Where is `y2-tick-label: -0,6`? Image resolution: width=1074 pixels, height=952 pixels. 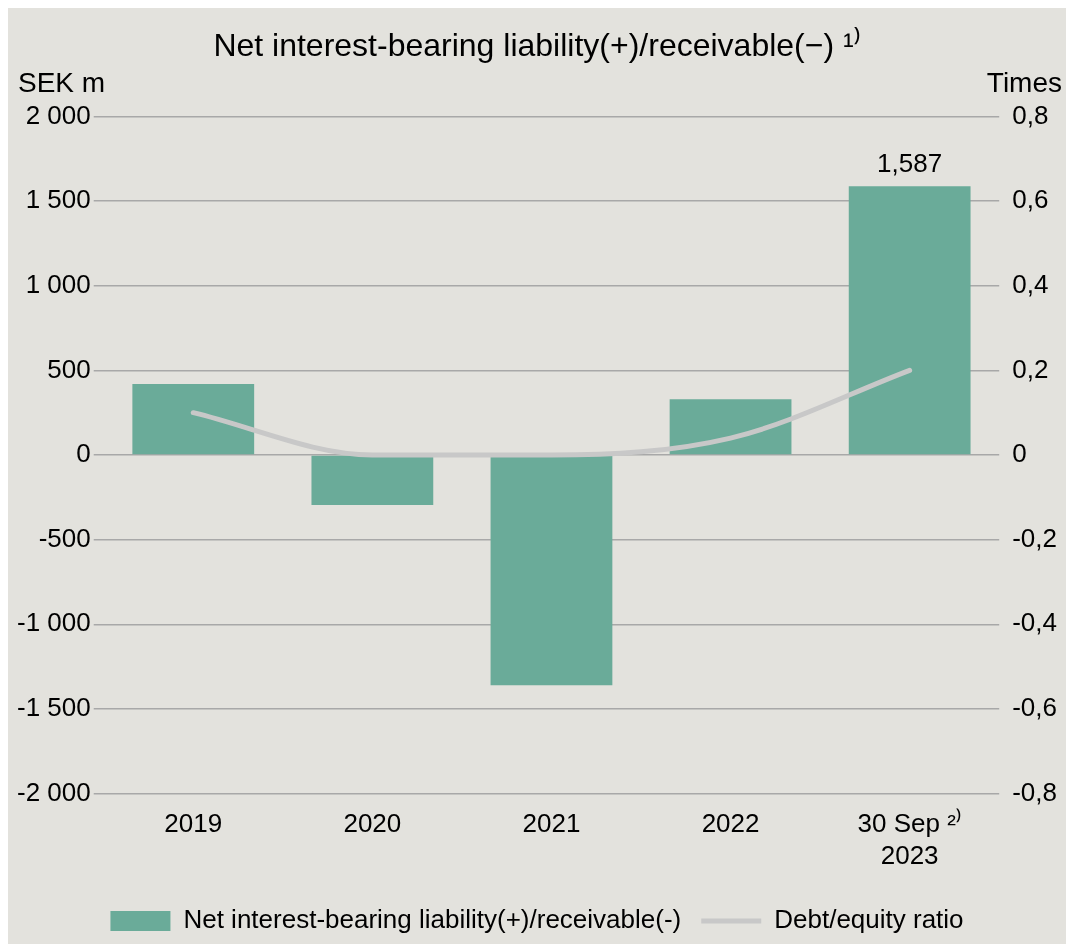
y2-tick-label: -0,6 is located at coordinates (1035, 707).